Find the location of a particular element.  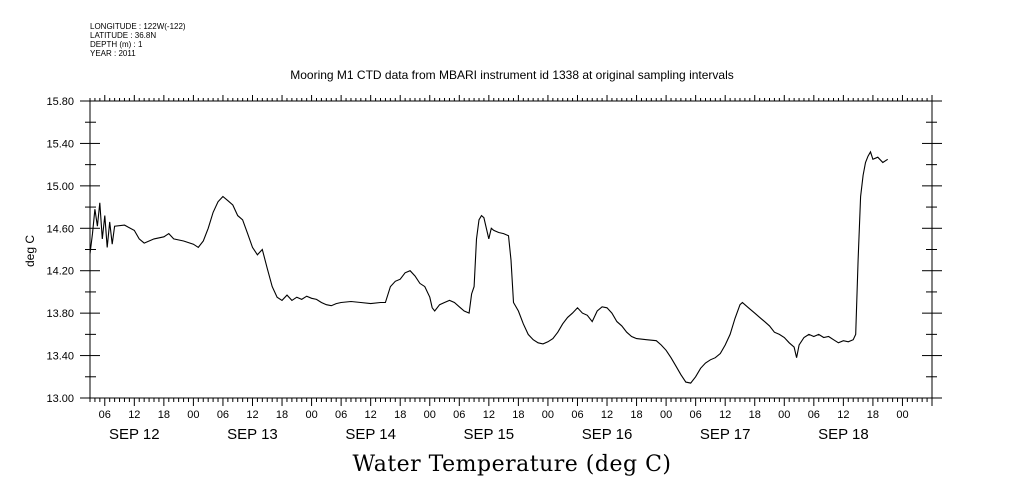

year-label: YEAR : 2011 is located at coordinates (113, 53).